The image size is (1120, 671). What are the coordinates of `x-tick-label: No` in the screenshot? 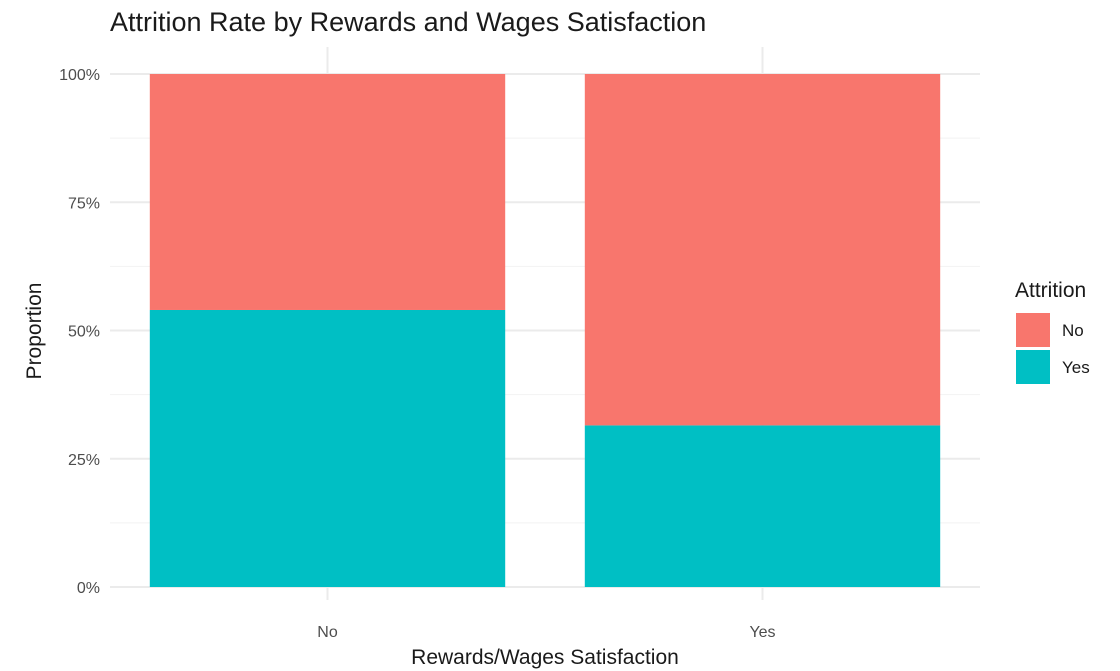 It's located at (327, 632).